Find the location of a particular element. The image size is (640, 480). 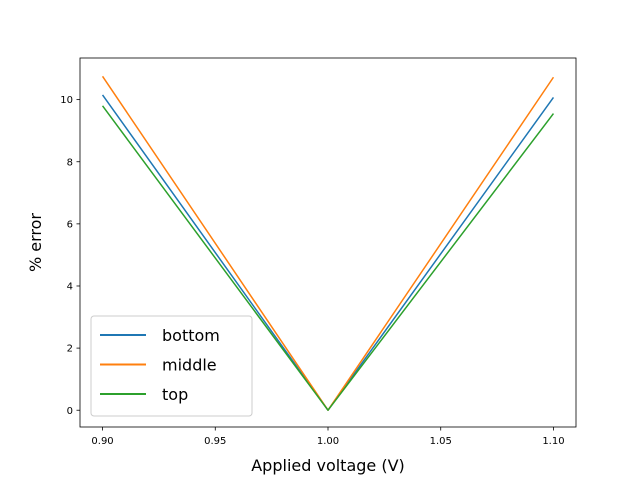

y-tick-label: 8 is located at coordinates (70, 162).